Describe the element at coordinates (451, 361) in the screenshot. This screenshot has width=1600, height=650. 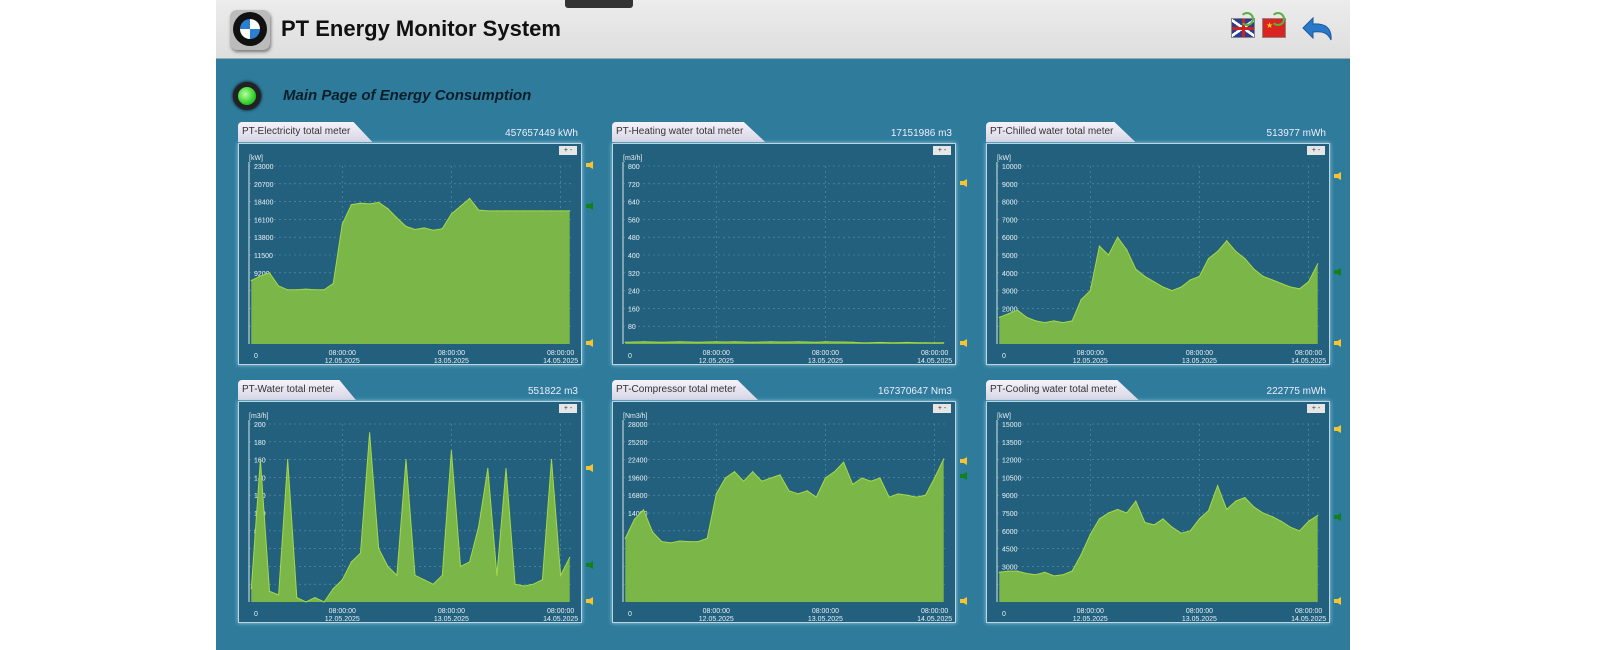
I see `x-tick-date: 13.05.2025` at that location.